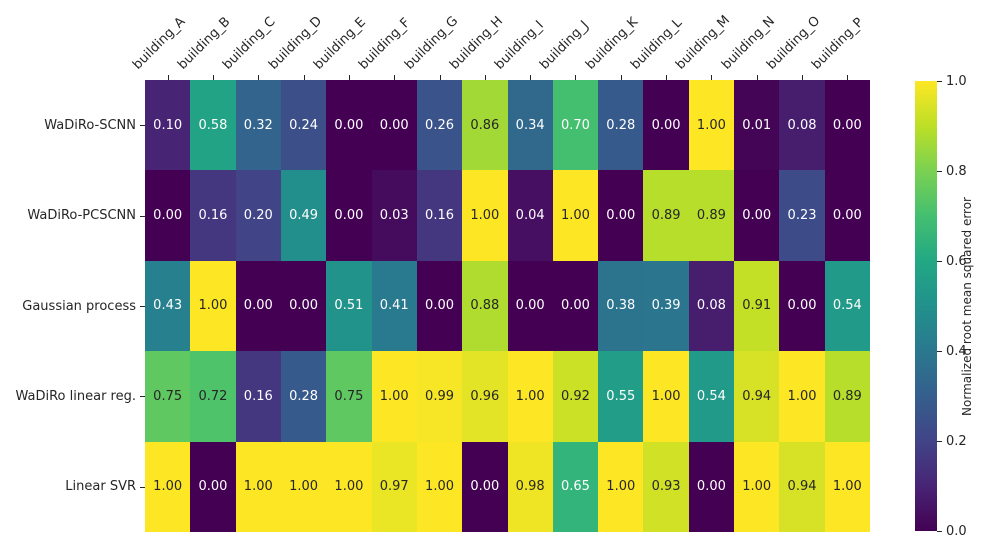 The image size is (996, 548). I want to click on heatmap-cell: 0.86, so click(485, 125).